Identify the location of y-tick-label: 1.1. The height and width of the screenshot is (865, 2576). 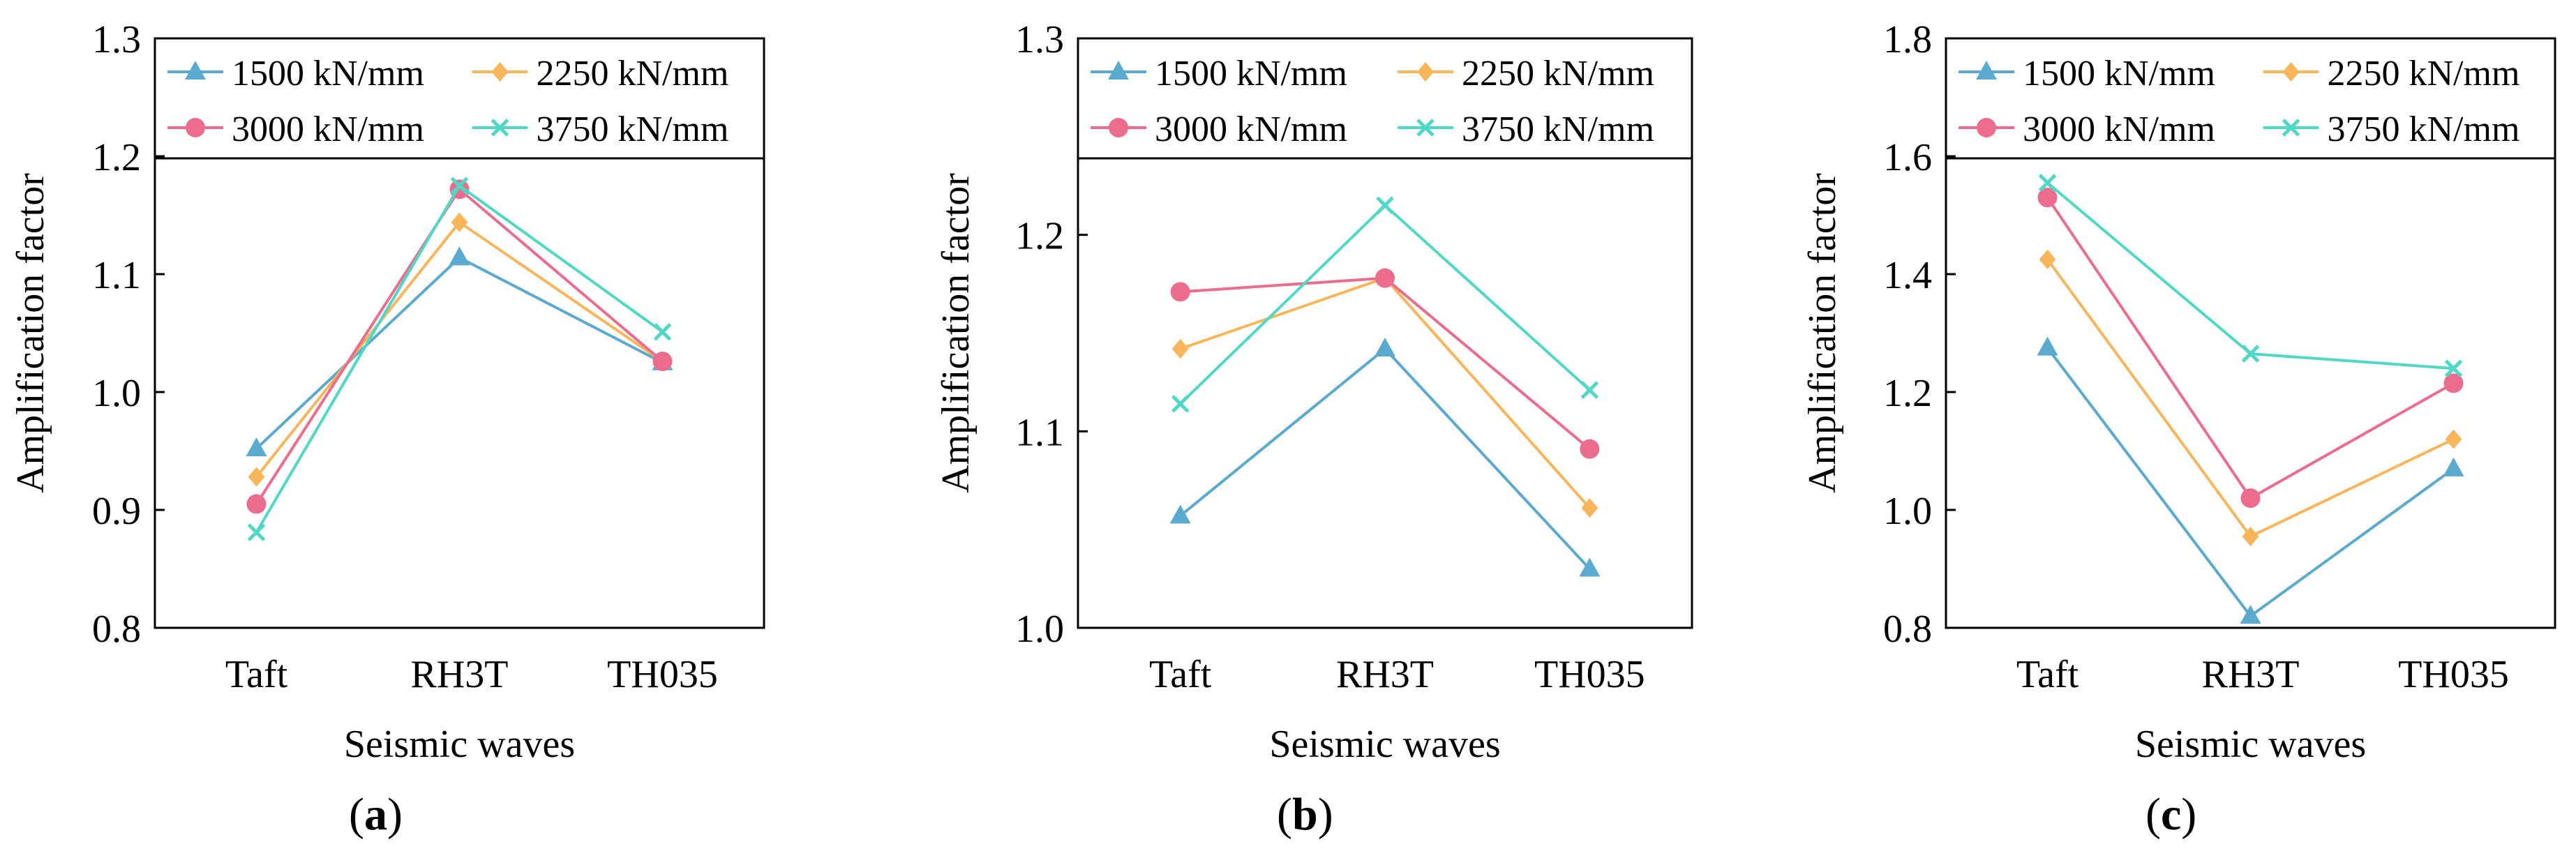
(116, 275).